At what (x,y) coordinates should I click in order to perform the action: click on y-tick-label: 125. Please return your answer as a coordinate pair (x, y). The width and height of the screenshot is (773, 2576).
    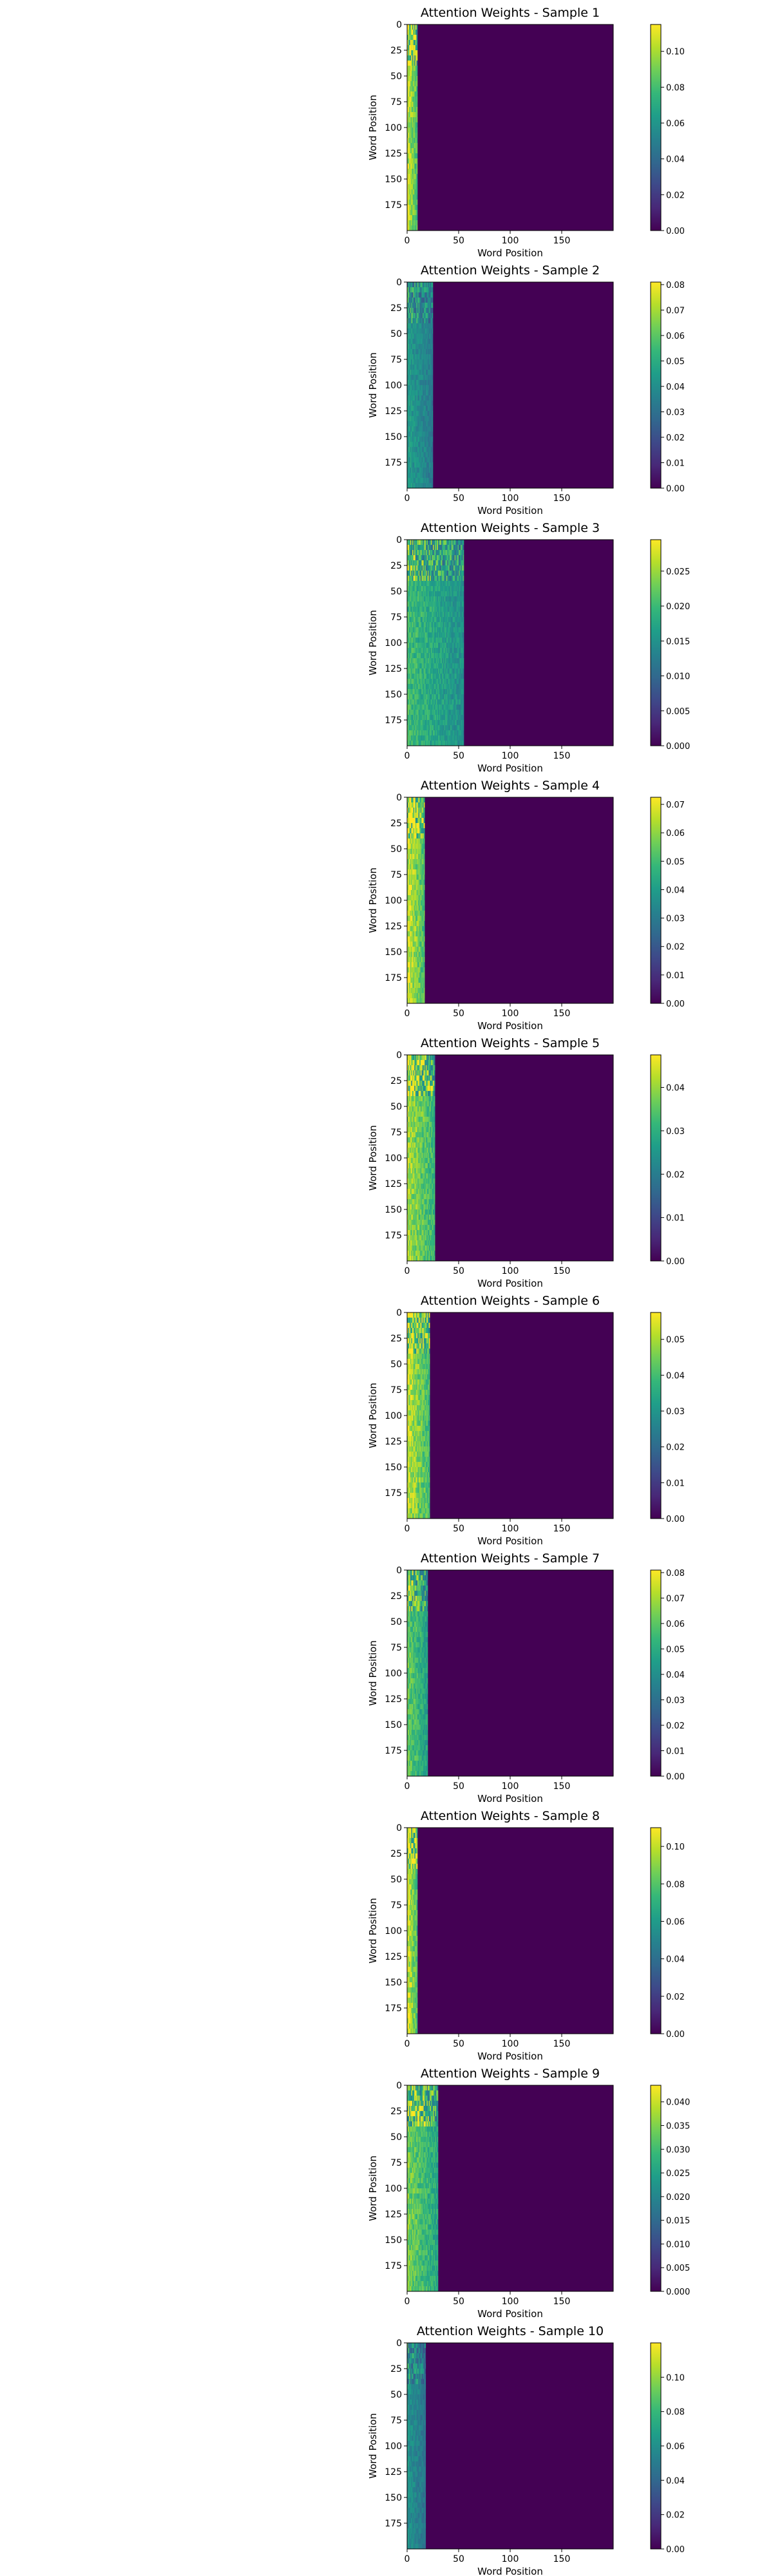
    Looking at the image, I should click on (393, 412).